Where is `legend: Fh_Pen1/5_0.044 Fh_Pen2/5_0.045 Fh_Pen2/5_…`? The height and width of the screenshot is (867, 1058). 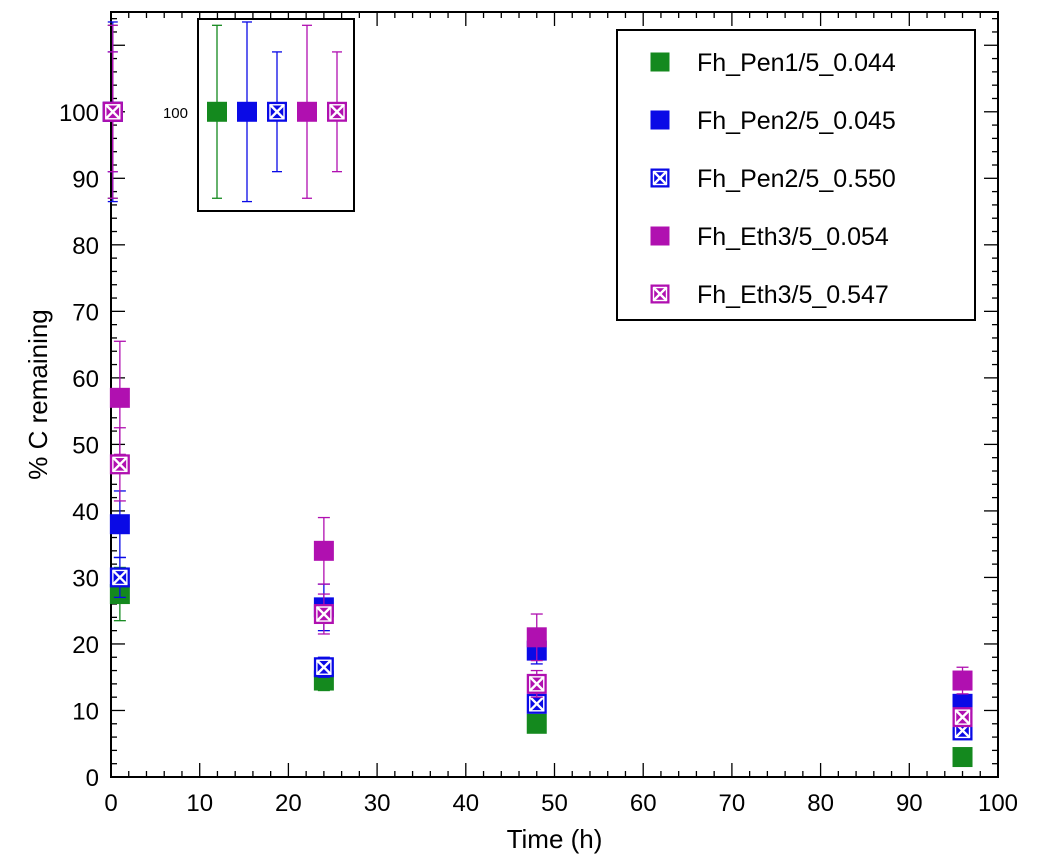
legend: Fh_Pen1/5_0.044 Fh_Pen2/5_0.045 Fh_Pen2/5_… is located at coordinates (796, 175).